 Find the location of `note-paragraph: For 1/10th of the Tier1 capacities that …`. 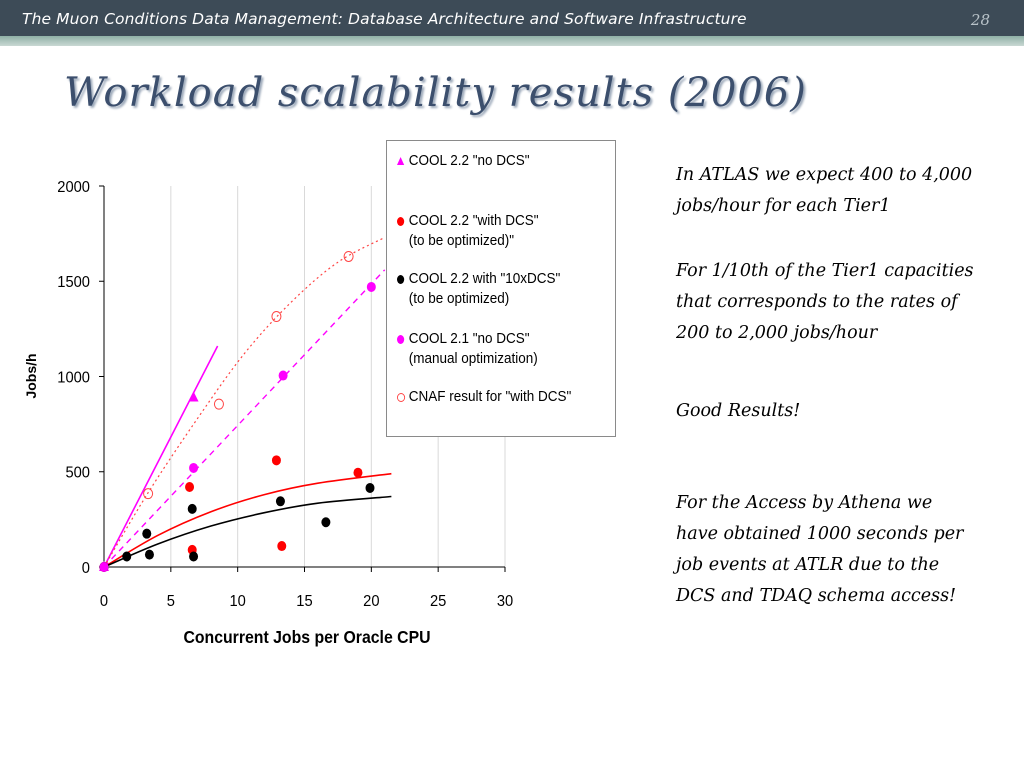

note-paragraph: For 1/10th of the Tier1 capacities that … is located at coordinates (825, 302).